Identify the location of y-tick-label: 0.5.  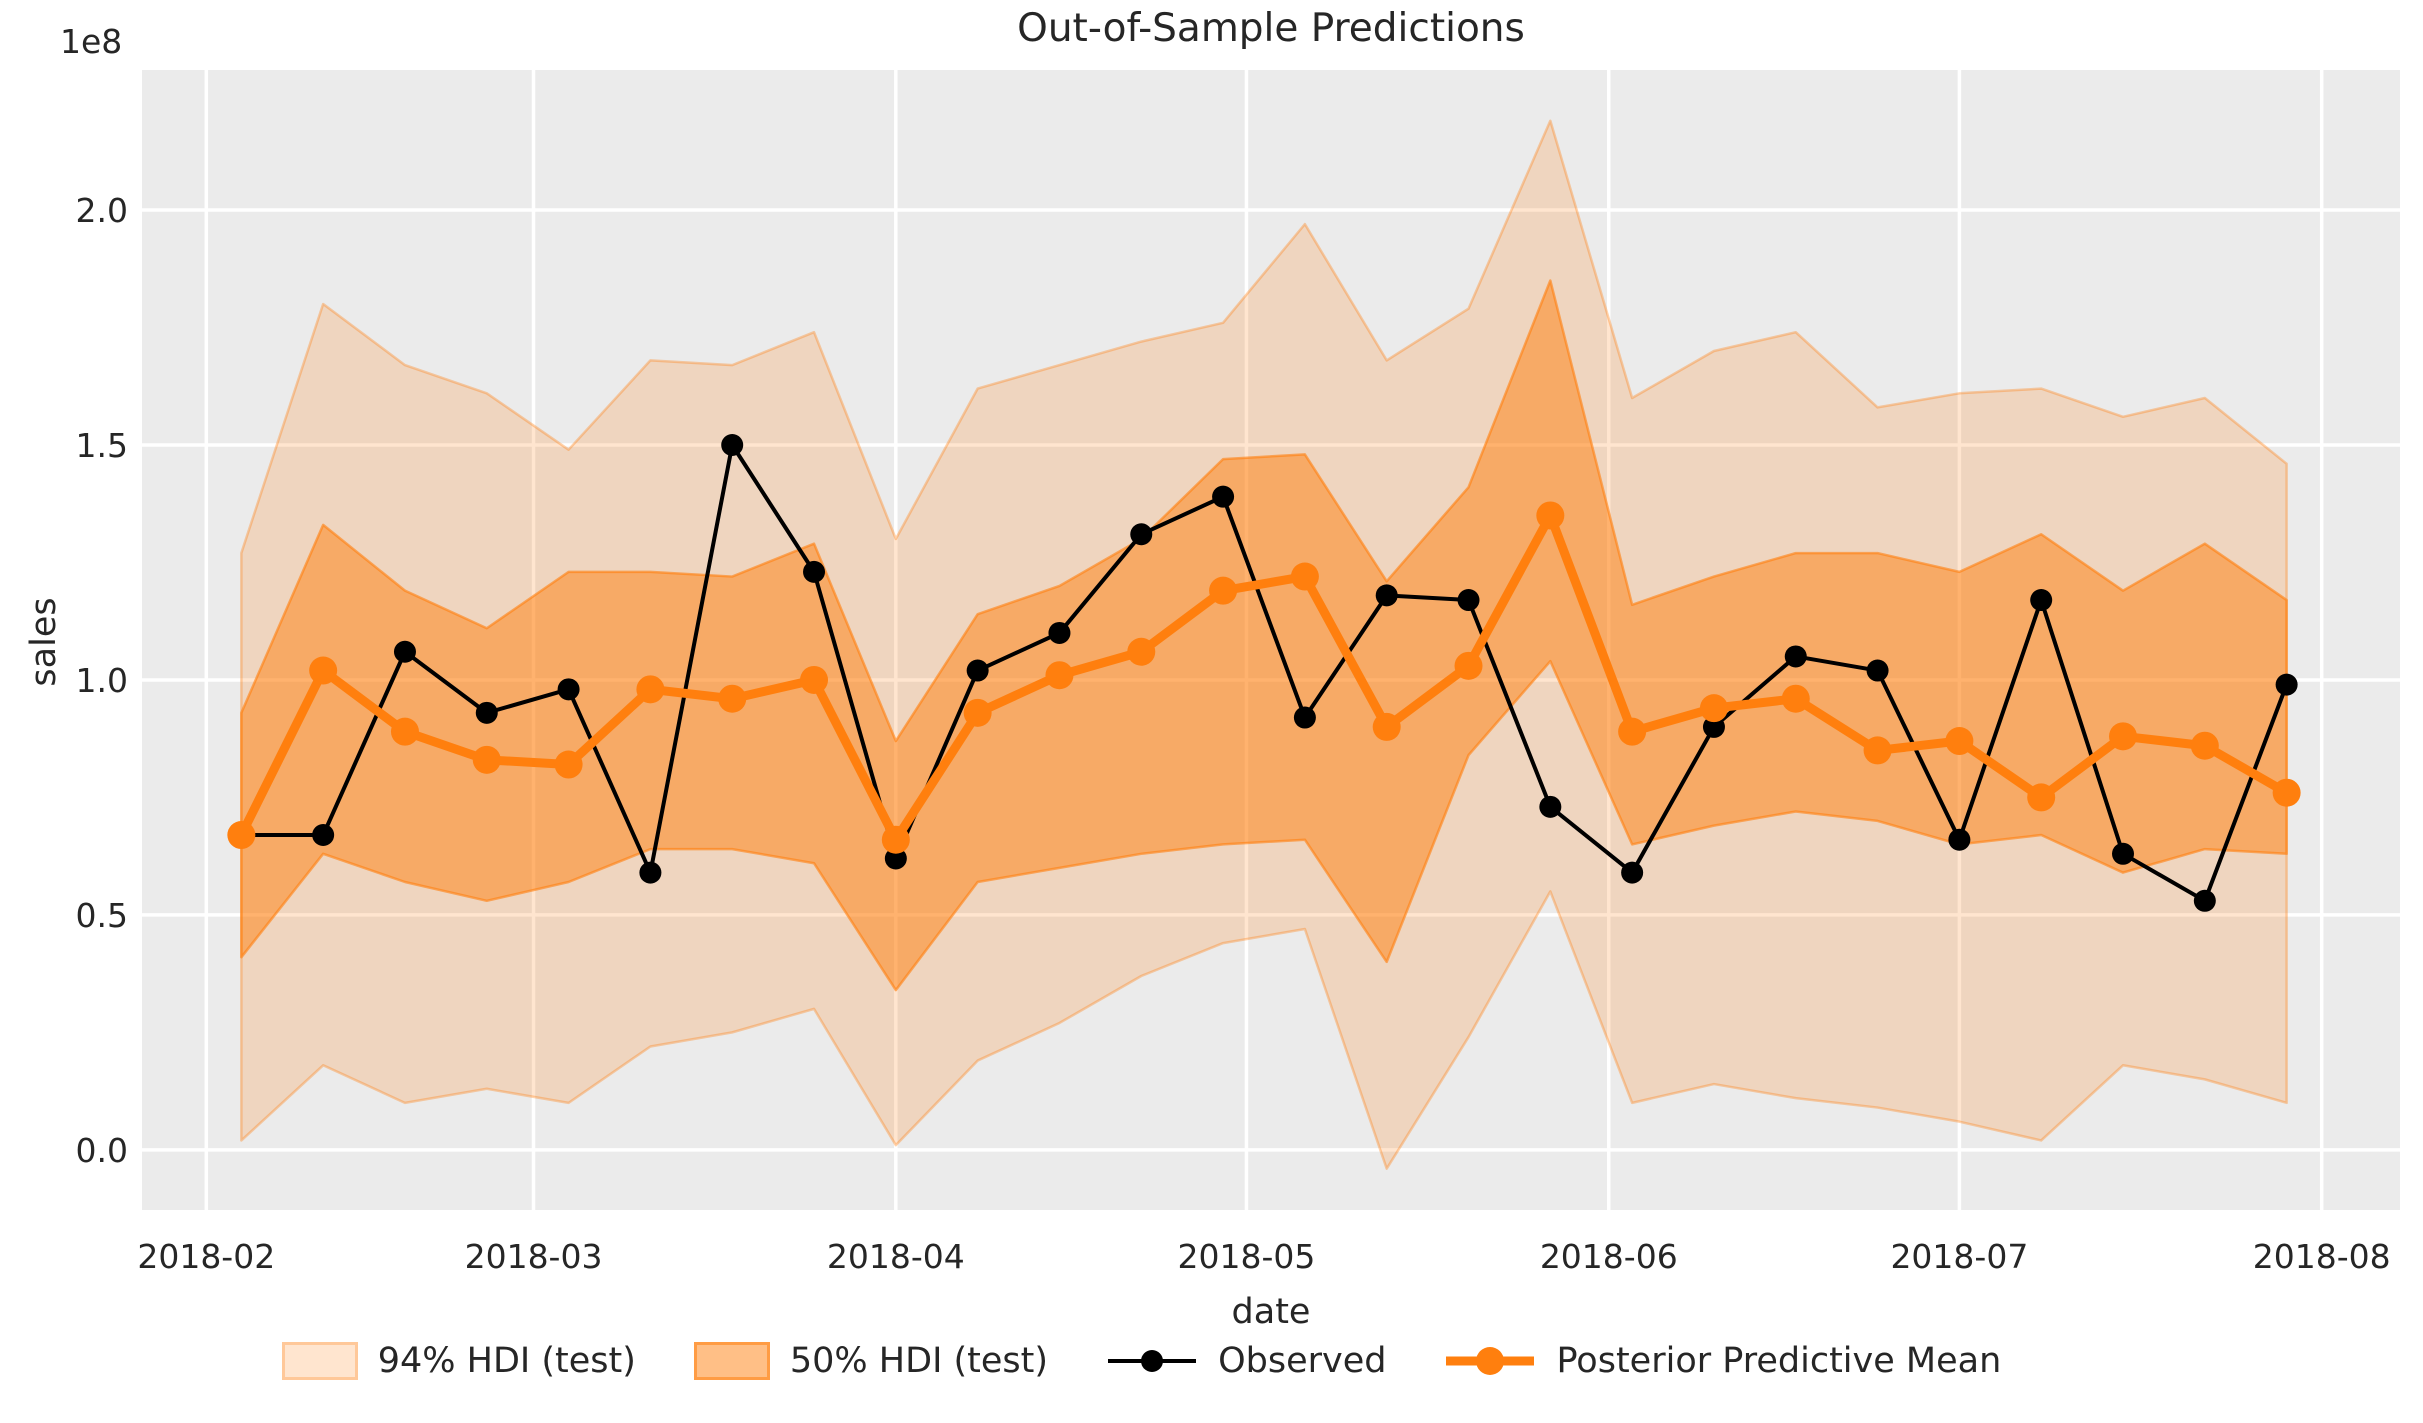
(102, 915).